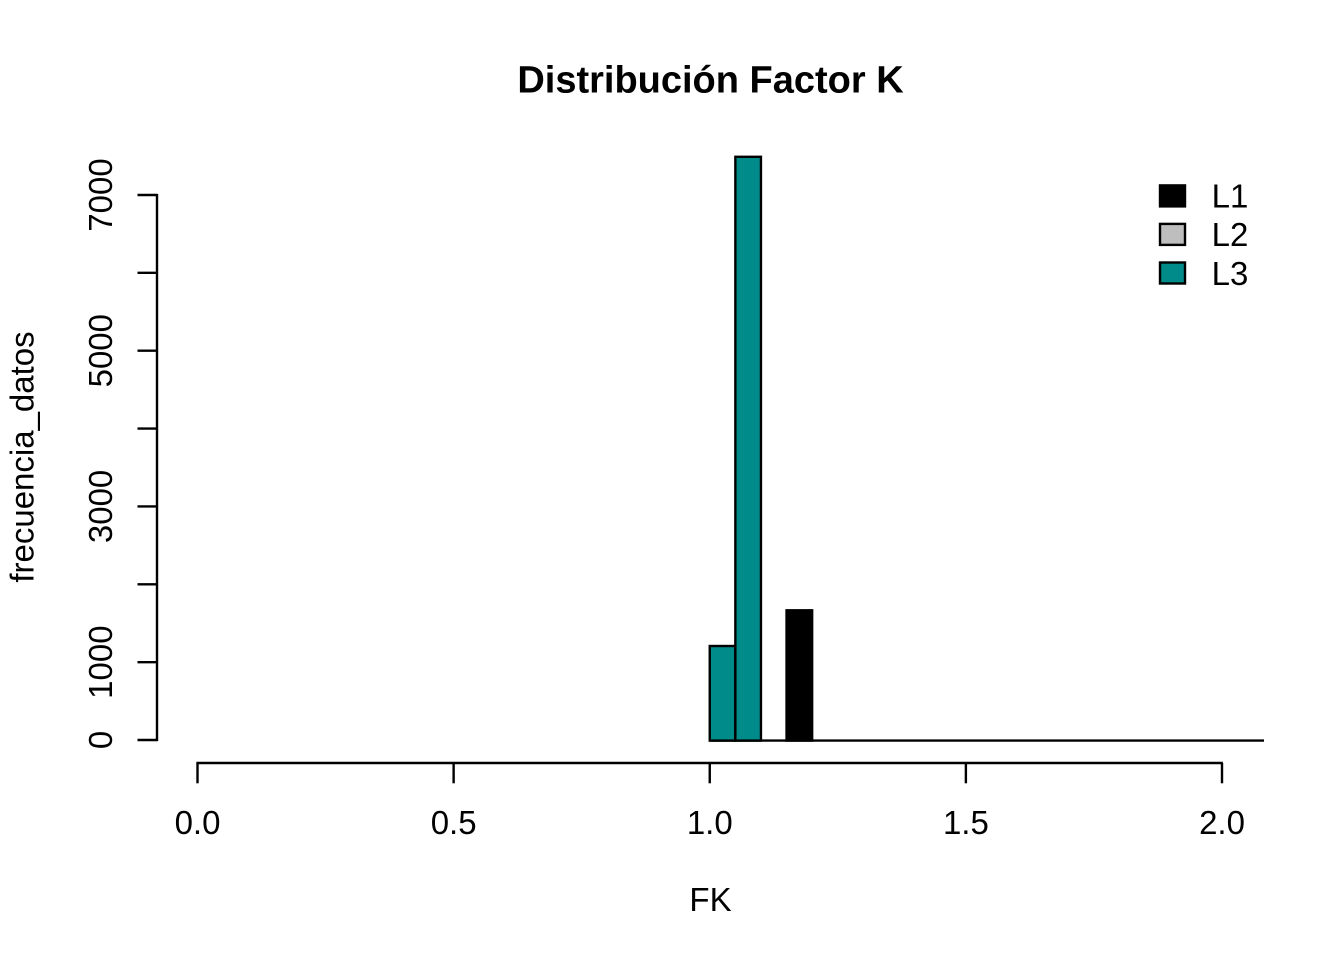 Image resolution: width=1344 pixels, height=960 pixels. Describe the element at coordinates (1222, 822) in the screenshot. I see `svg-text: 2.0` at that location.